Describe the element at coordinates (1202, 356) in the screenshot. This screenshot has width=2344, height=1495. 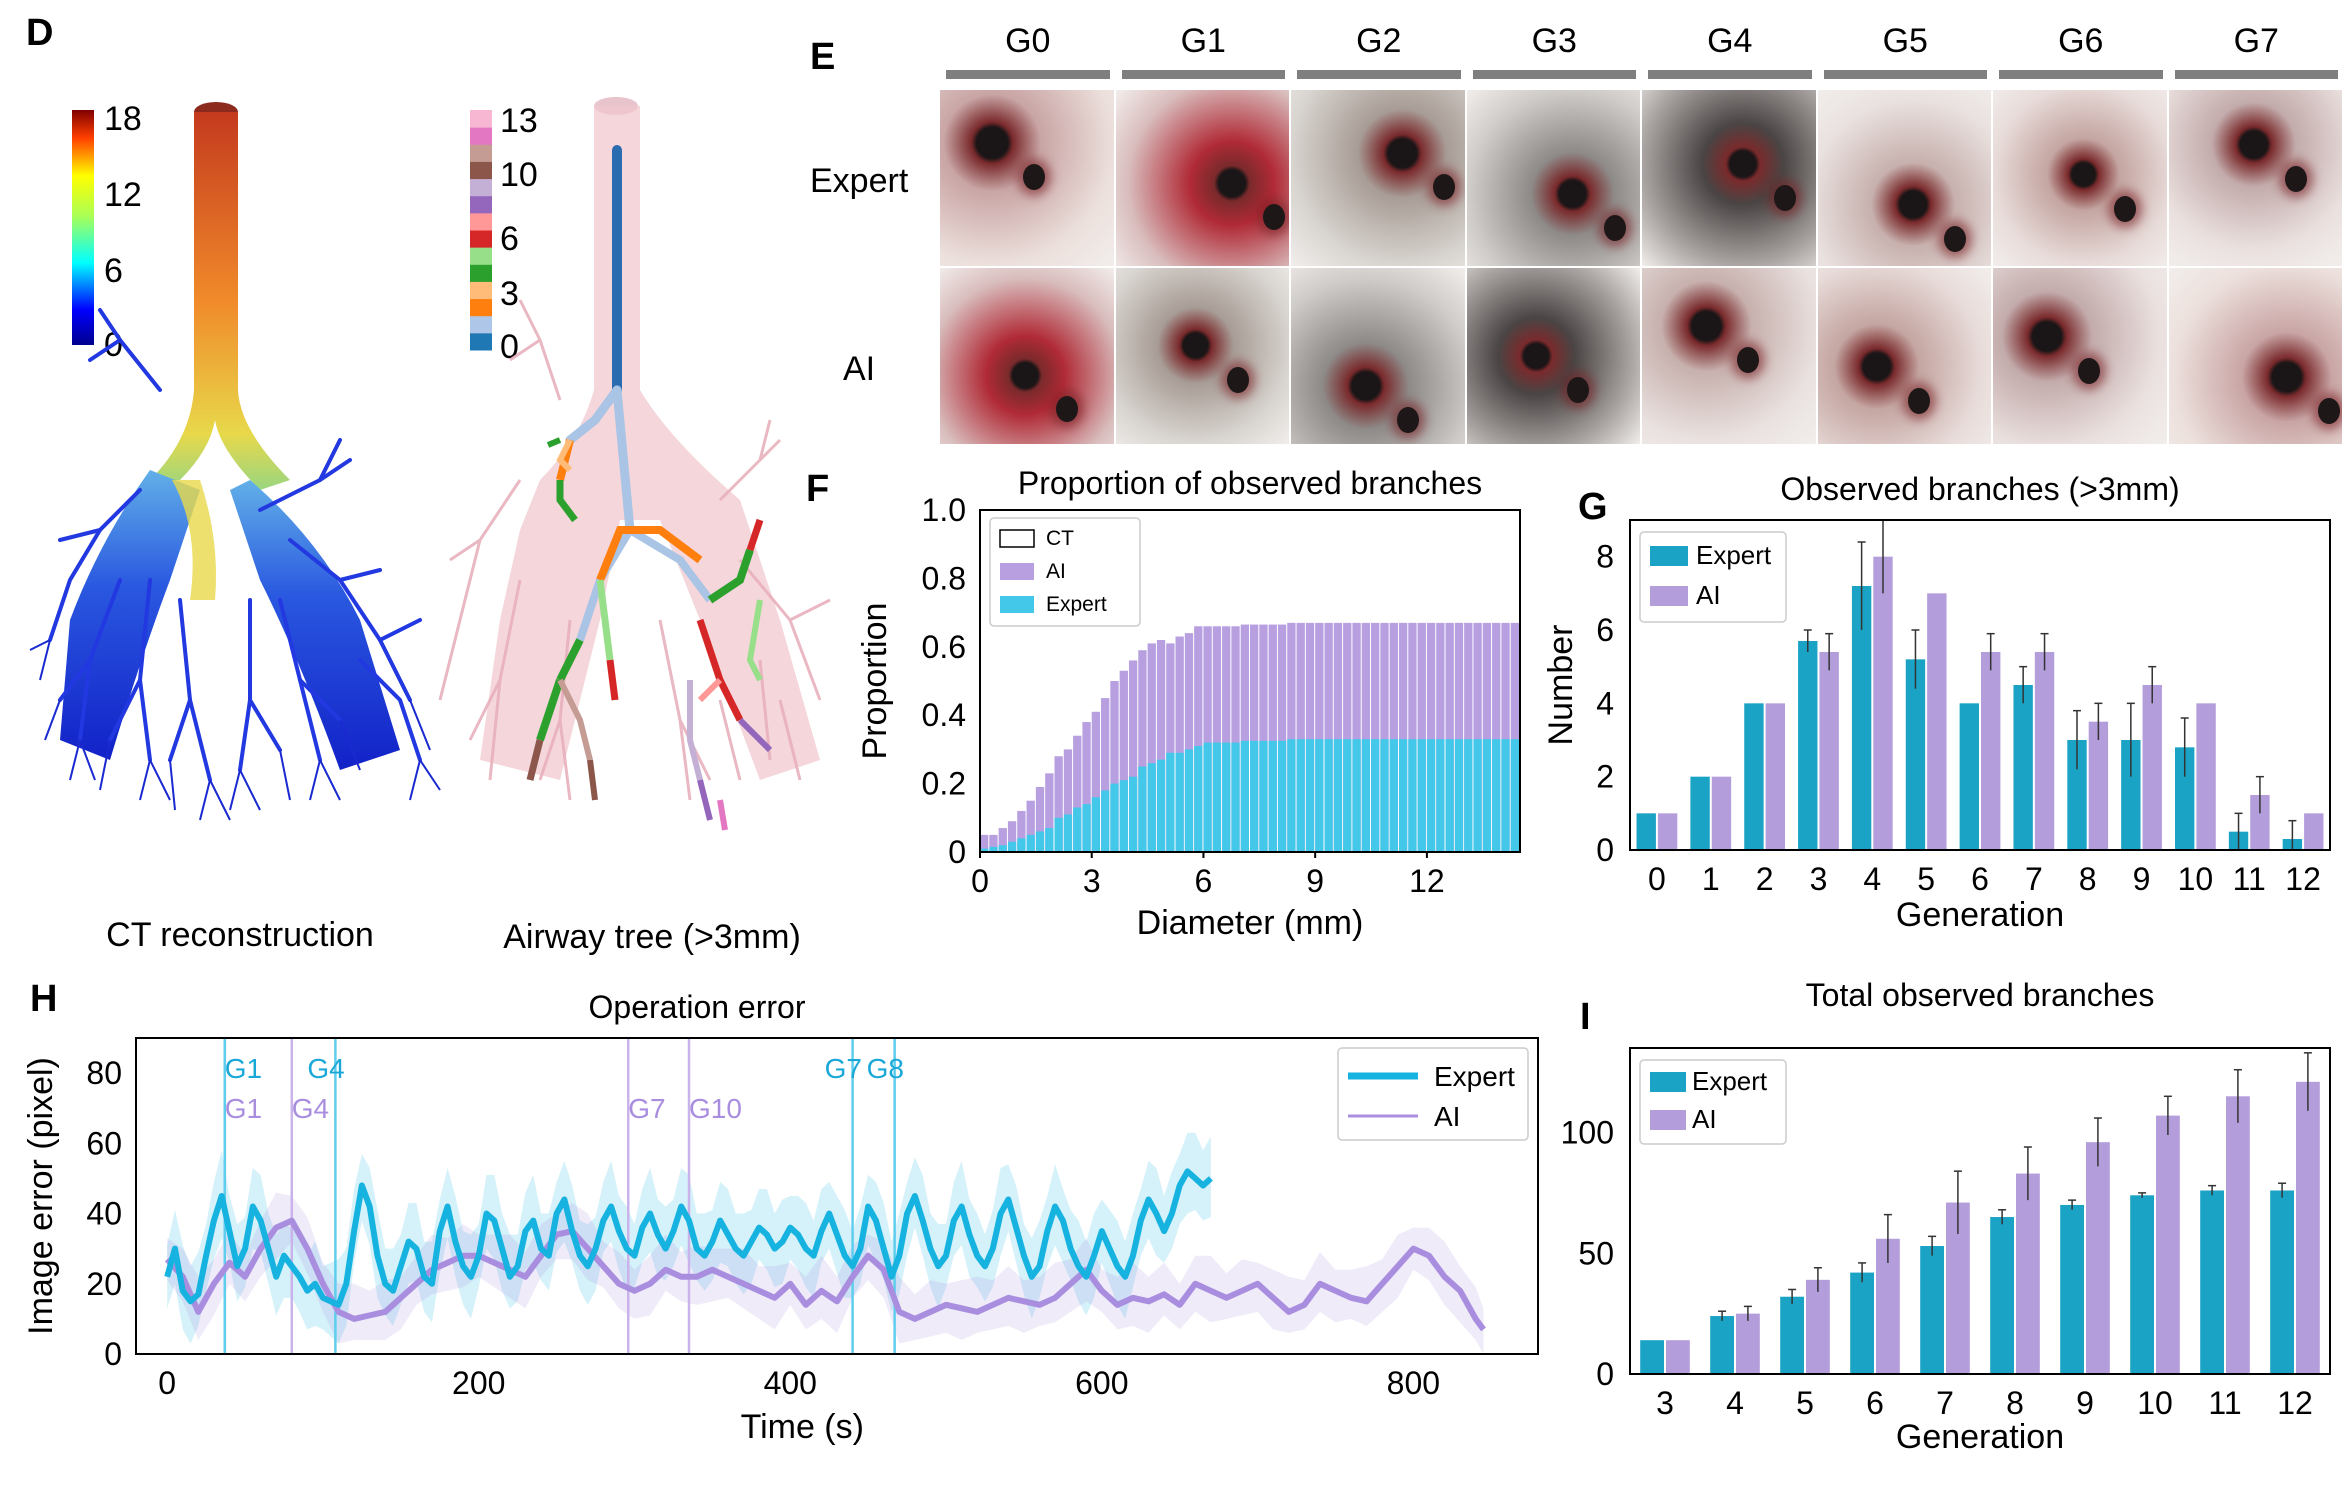
I see `endoscopy-image-ai-g1` at that location.